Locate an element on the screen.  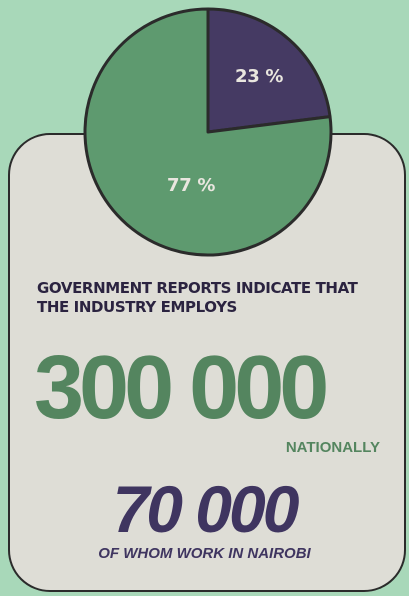
nairobi-label: OF WHOM WORK IN NAIROBI is located at coordinates (204, 553).